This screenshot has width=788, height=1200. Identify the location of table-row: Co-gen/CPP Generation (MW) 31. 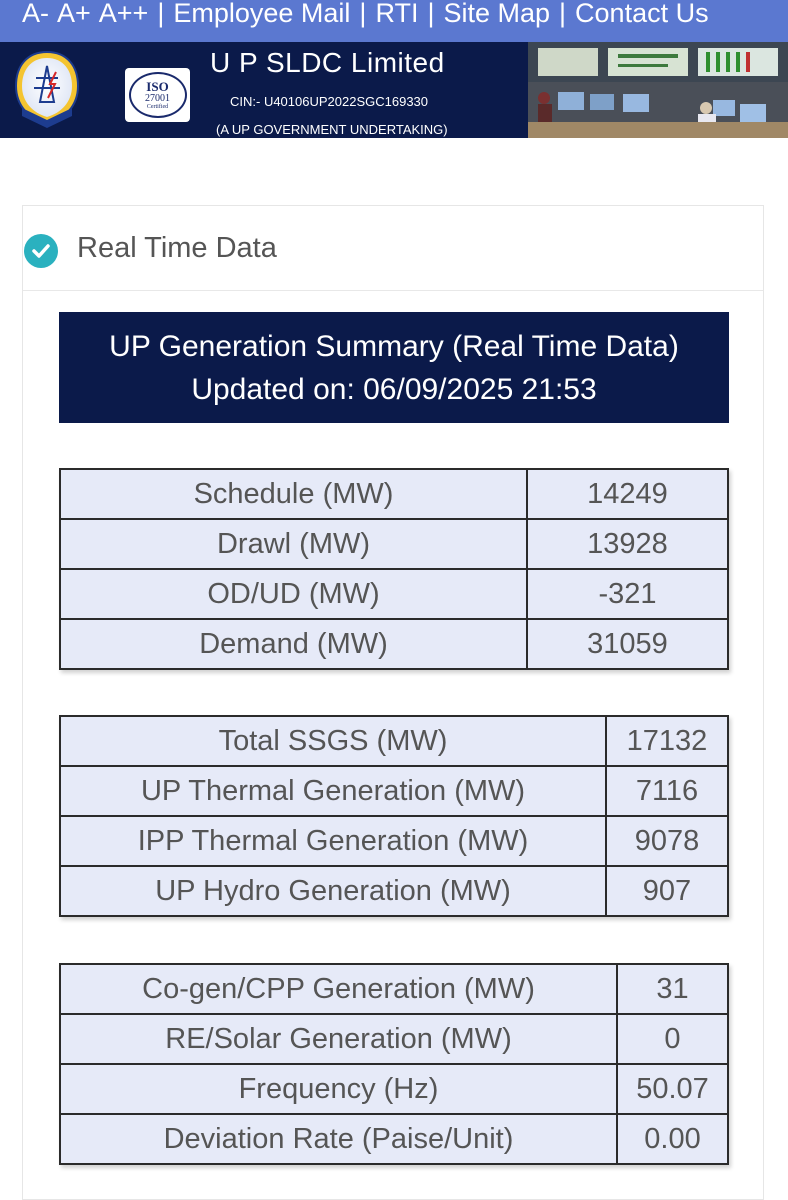
(394, 989).